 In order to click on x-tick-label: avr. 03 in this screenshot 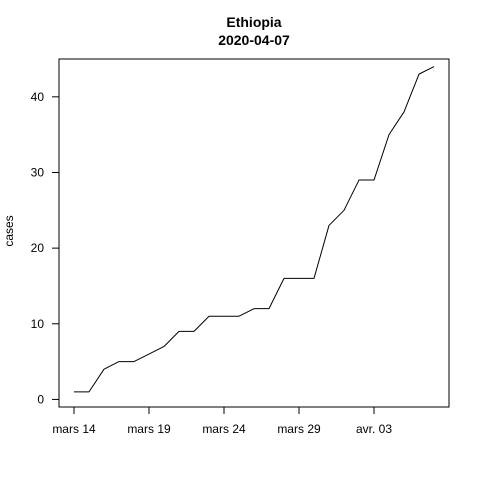, I will do `click(374, 429)`.